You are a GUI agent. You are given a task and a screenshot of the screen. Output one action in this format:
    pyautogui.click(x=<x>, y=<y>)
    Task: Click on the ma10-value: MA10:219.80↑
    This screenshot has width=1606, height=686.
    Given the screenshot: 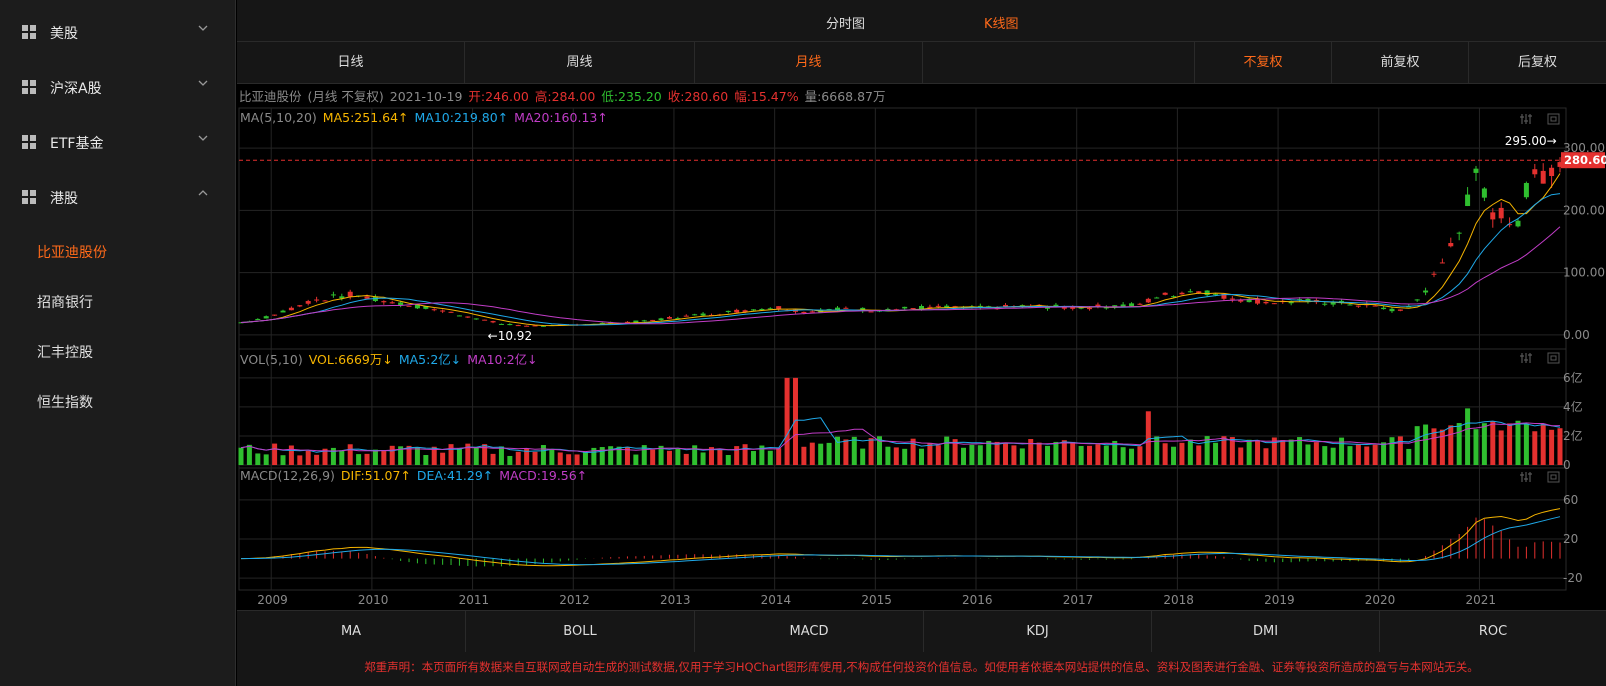 What is the action you would take?
    pyautogui.click(x=461, y=117)
    